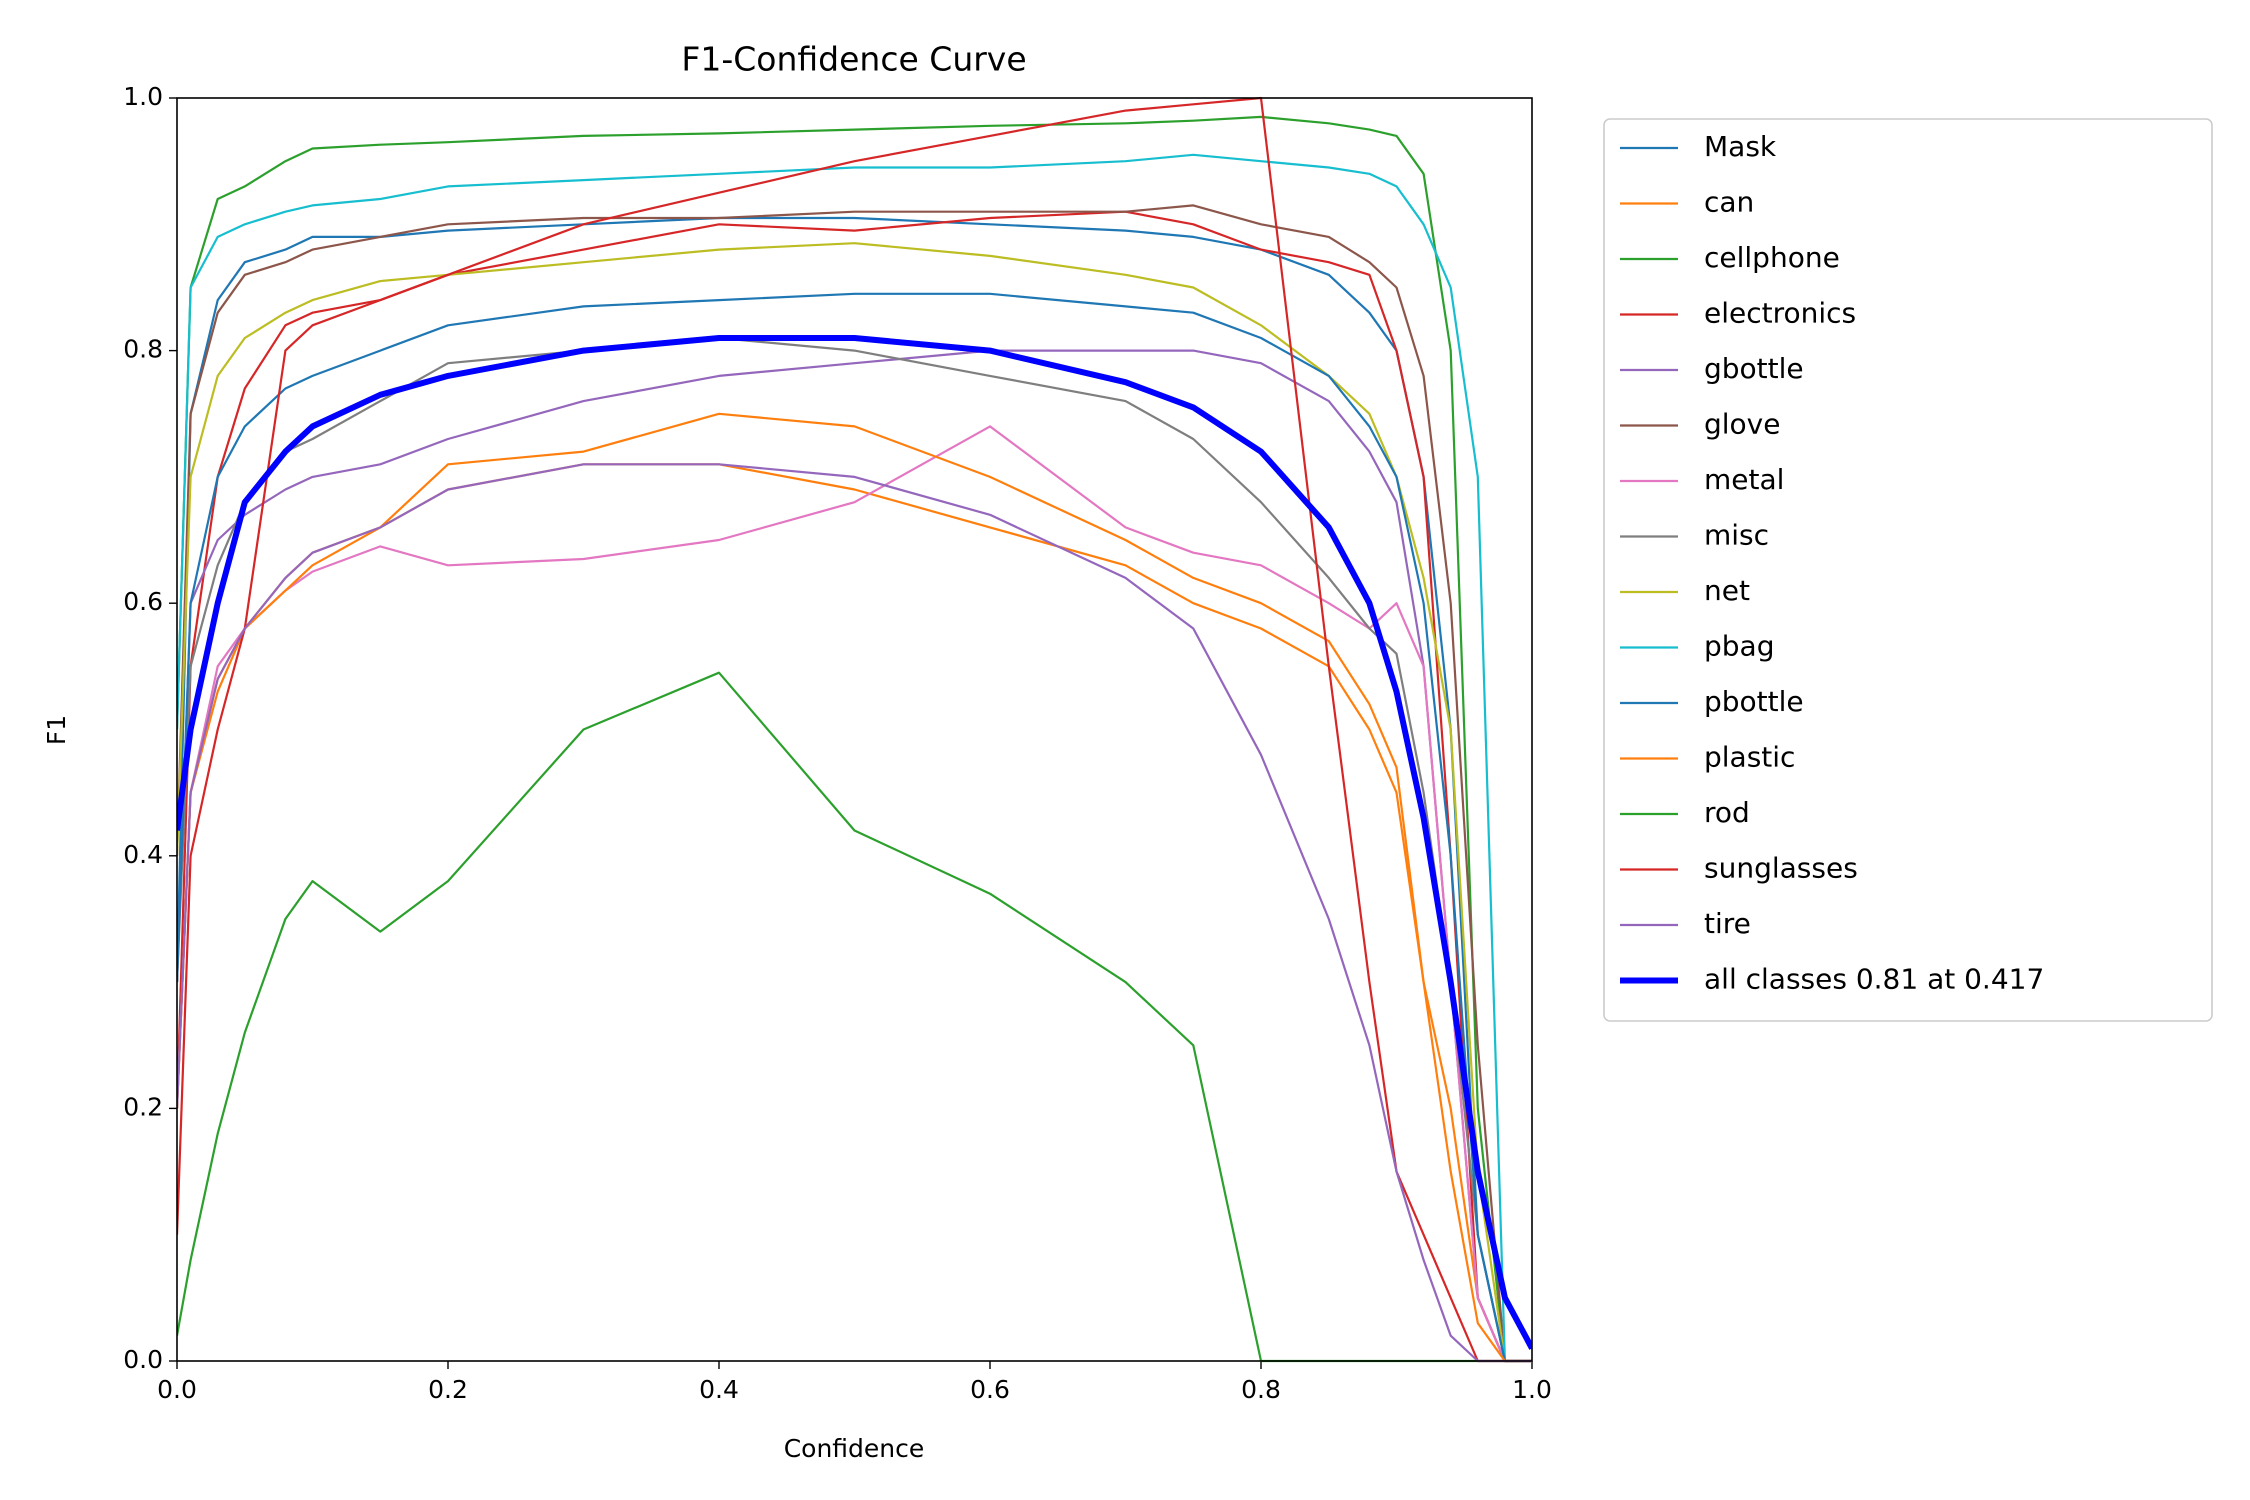 This screenshot has width=2250, height=1500. I want to click on x-tick-label: 0.6, so click(990, 1389).